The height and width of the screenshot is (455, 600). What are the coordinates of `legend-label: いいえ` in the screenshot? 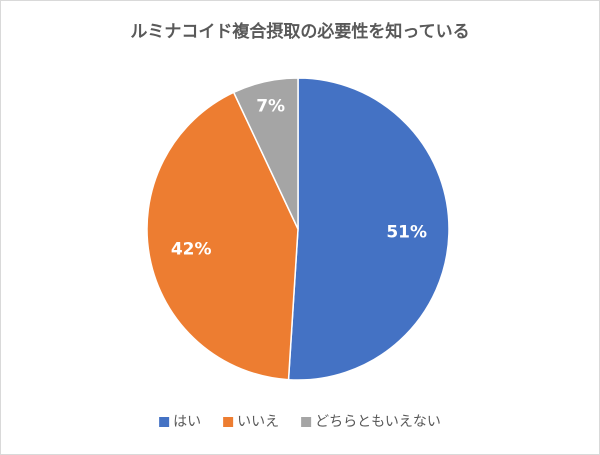 It's located at (258, 422).